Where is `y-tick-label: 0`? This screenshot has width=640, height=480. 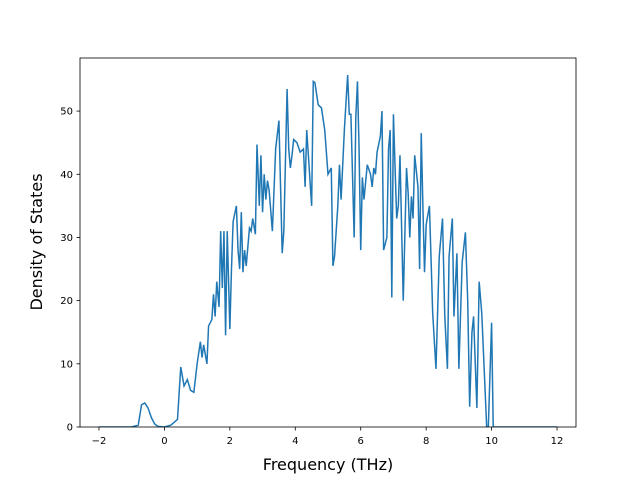 y-tick-label: 0 is located at coordinates (70, 428).